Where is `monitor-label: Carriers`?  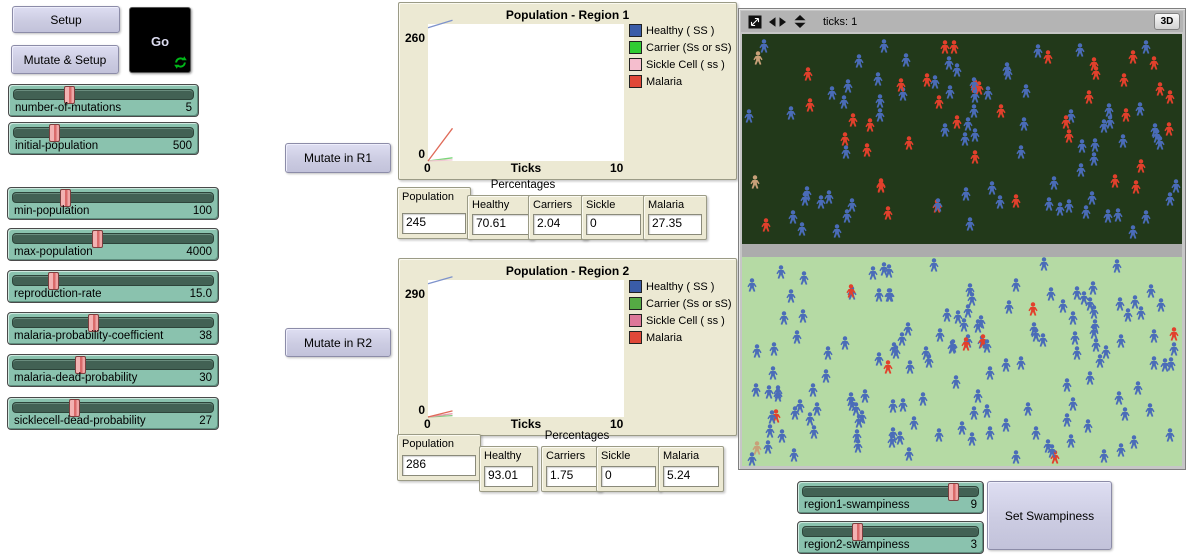 monitor-label: Carriers is located at coordinates (553, 205).